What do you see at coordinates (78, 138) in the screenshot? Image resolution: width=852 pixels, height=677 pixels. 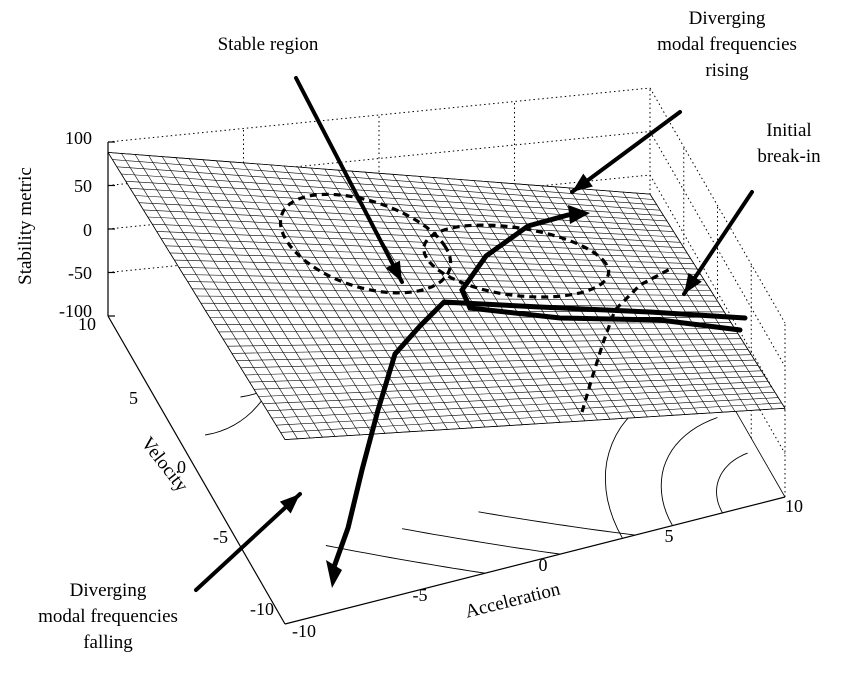 I see `z-tick-label: 100` at bounding box center [78, 138].